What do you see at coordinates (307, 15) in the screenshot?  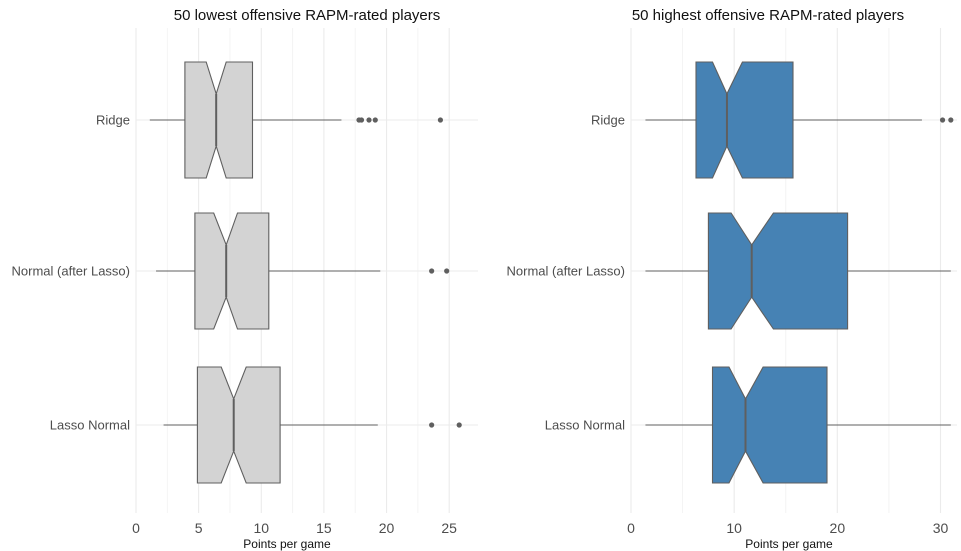 I see `chart-title: 50 lowest offensive RAPM-rated players` at bounding box center [307, 15].